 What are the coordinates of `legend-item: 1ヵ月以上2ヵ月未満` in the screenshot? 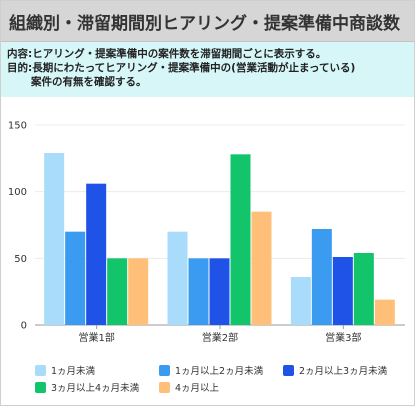 It's located at (221, 370).